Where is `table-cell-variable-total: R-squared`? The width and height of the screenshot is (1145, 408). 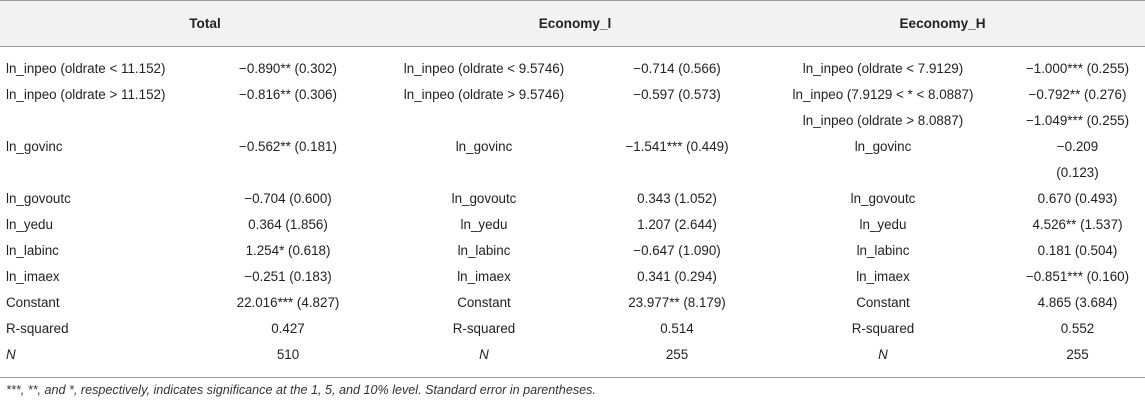
table-cell-variable-total: R-squared is located at coordinates (37, 328).